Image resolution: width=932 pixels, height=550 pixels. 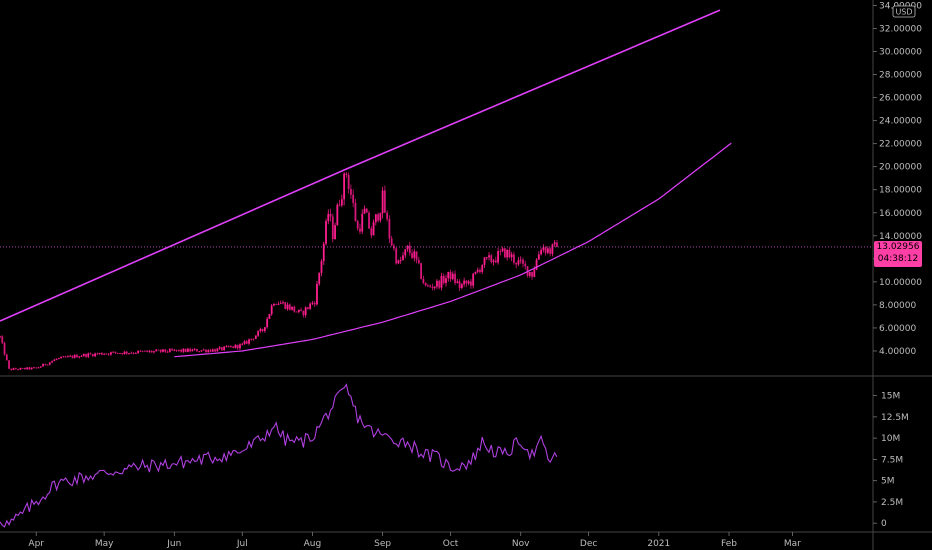 I want to click on time-tick-label: May, so click(x=104, y=544).